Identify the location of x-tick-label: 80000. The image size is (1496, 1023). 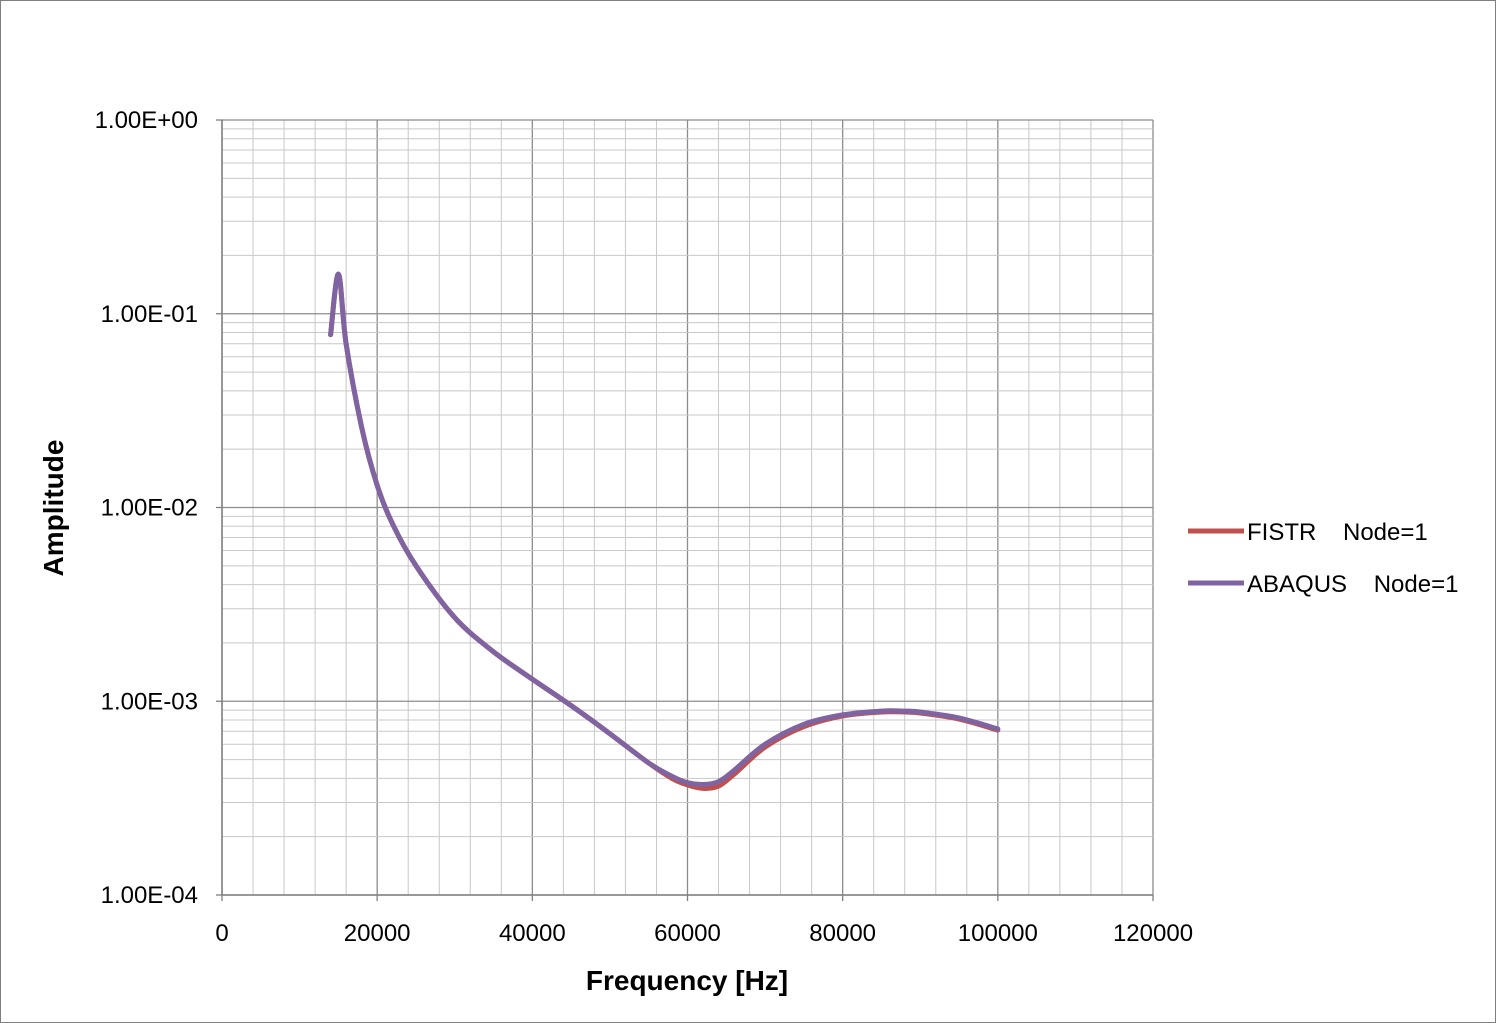
(842, 933).